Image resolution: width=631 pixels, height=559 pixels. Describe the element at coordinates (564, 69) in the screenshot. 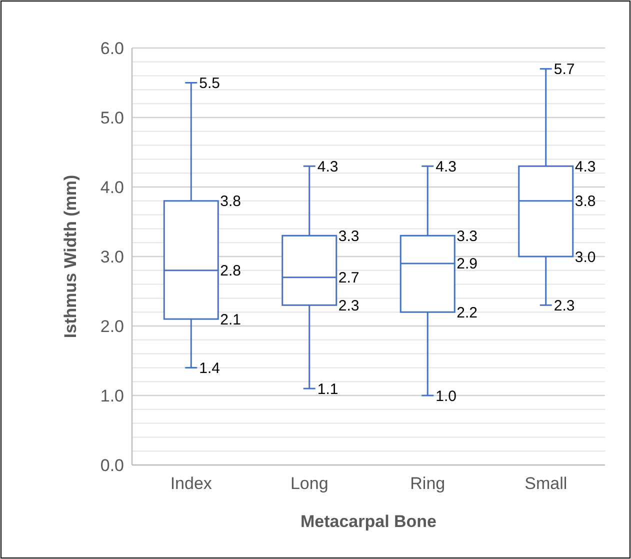

I see `annotation: 5.7` at that location.